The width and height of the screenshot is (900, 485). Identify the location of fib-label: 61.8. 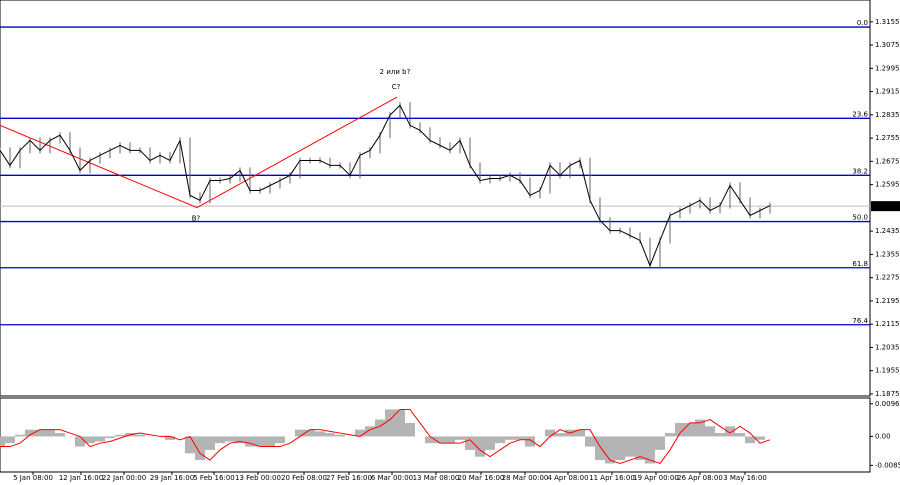
(860, 264).